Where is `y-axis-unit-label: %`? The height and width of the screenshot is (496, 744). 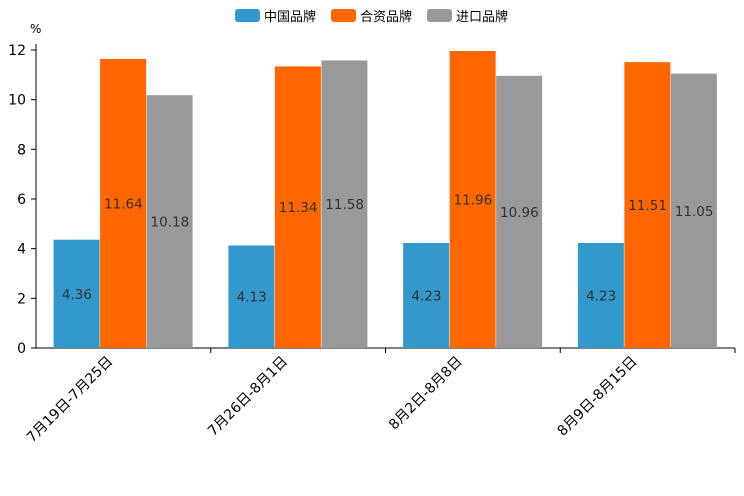 y-axis-unit-label: % is located at coordinates (35, 29).